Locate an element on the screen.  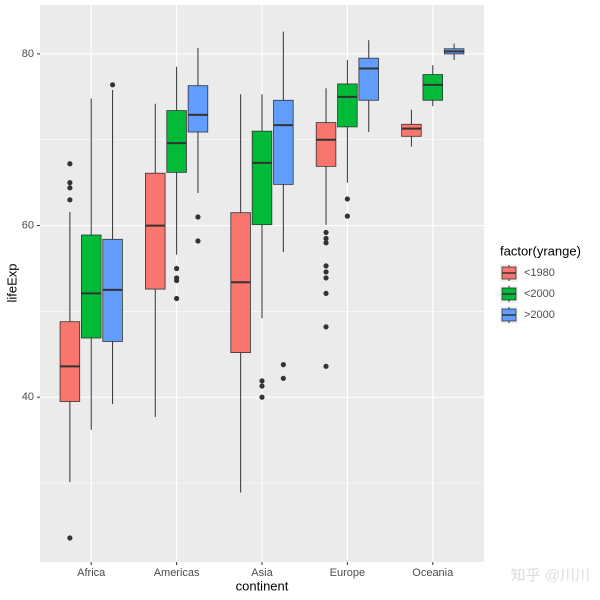
legend-label: >2000 is located at coordinates (539, 315).